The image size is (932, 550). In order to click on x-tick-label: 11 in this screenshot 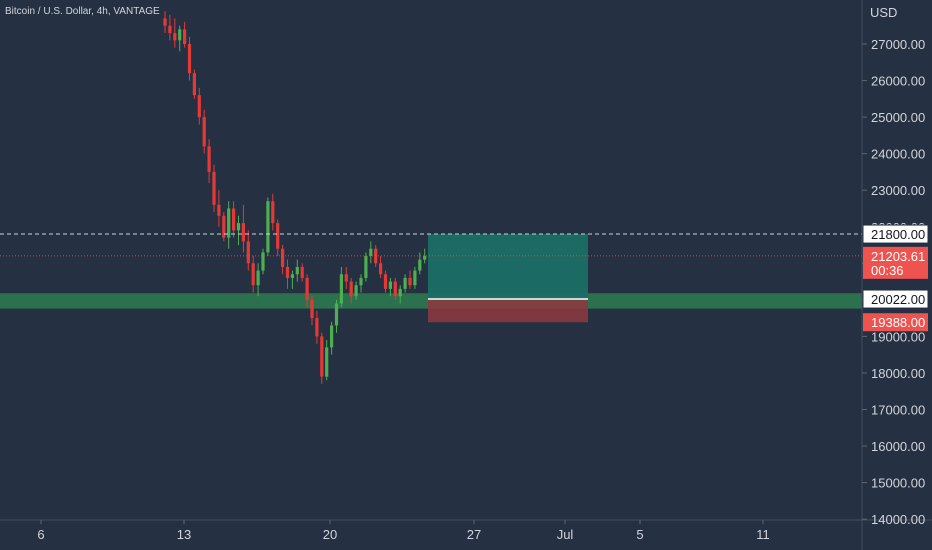, I will do `click(763, 534)`.